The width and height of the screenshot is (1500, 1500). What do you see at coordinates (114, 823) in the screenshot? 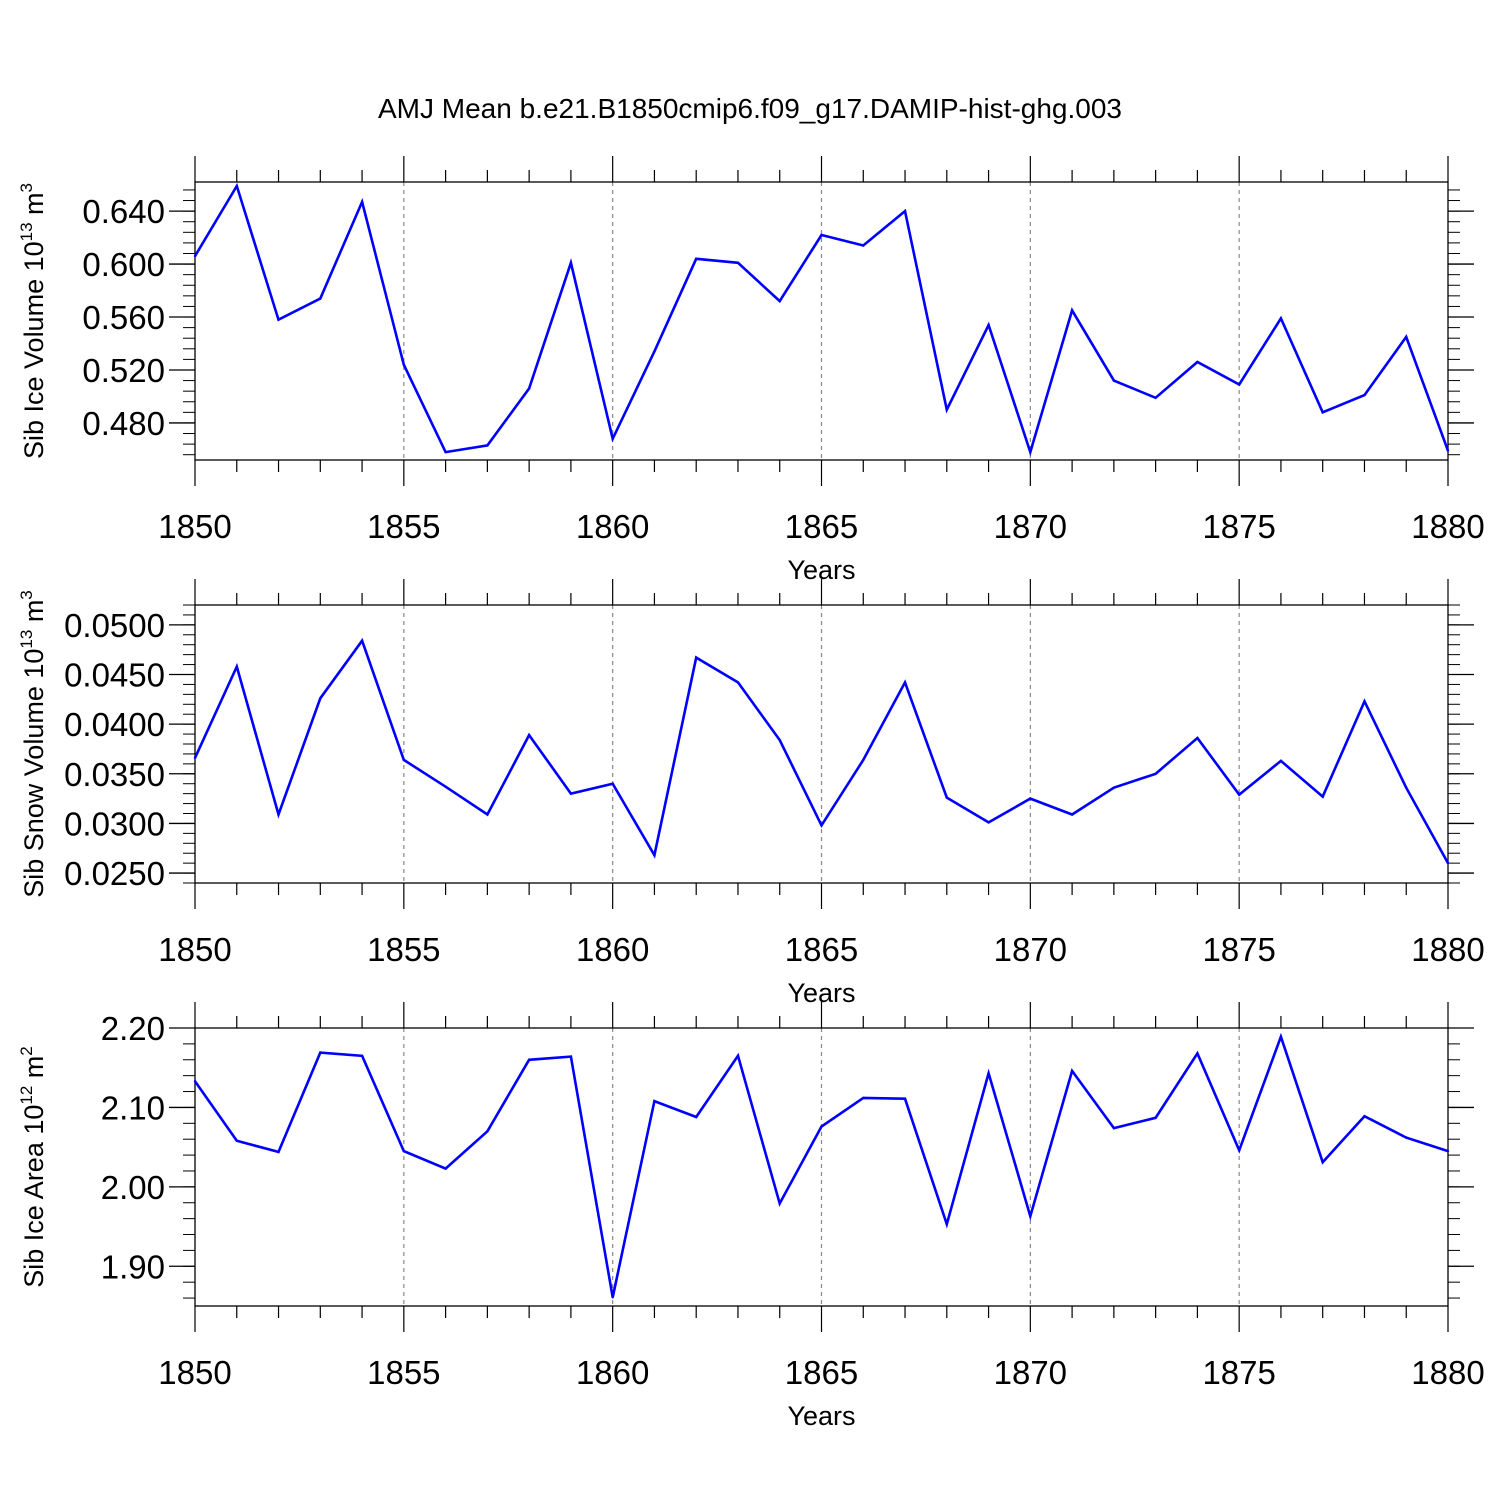
I see `y-tick-label: 0.0300` at bounding box center [114, 823].